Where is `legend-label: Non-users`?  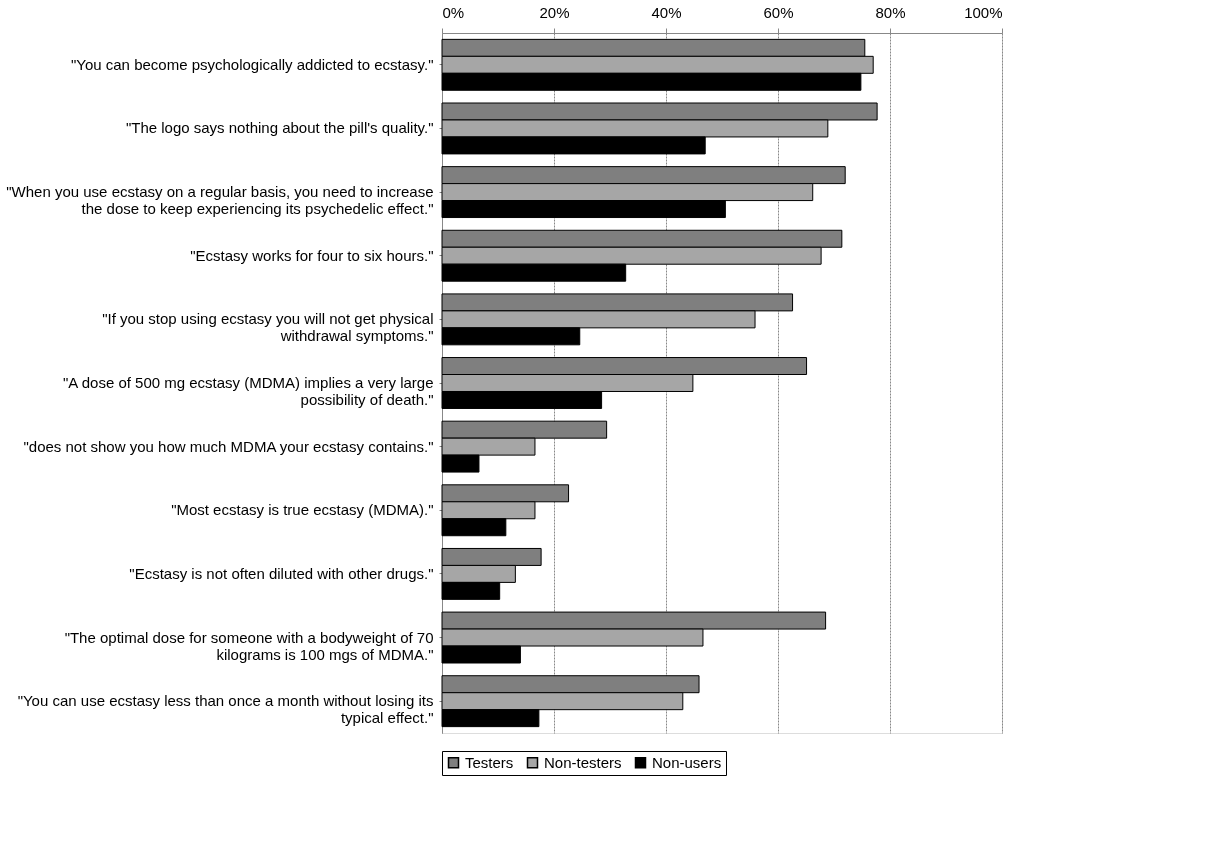 legend-label: Non-users is located at coordinates (687, 762).